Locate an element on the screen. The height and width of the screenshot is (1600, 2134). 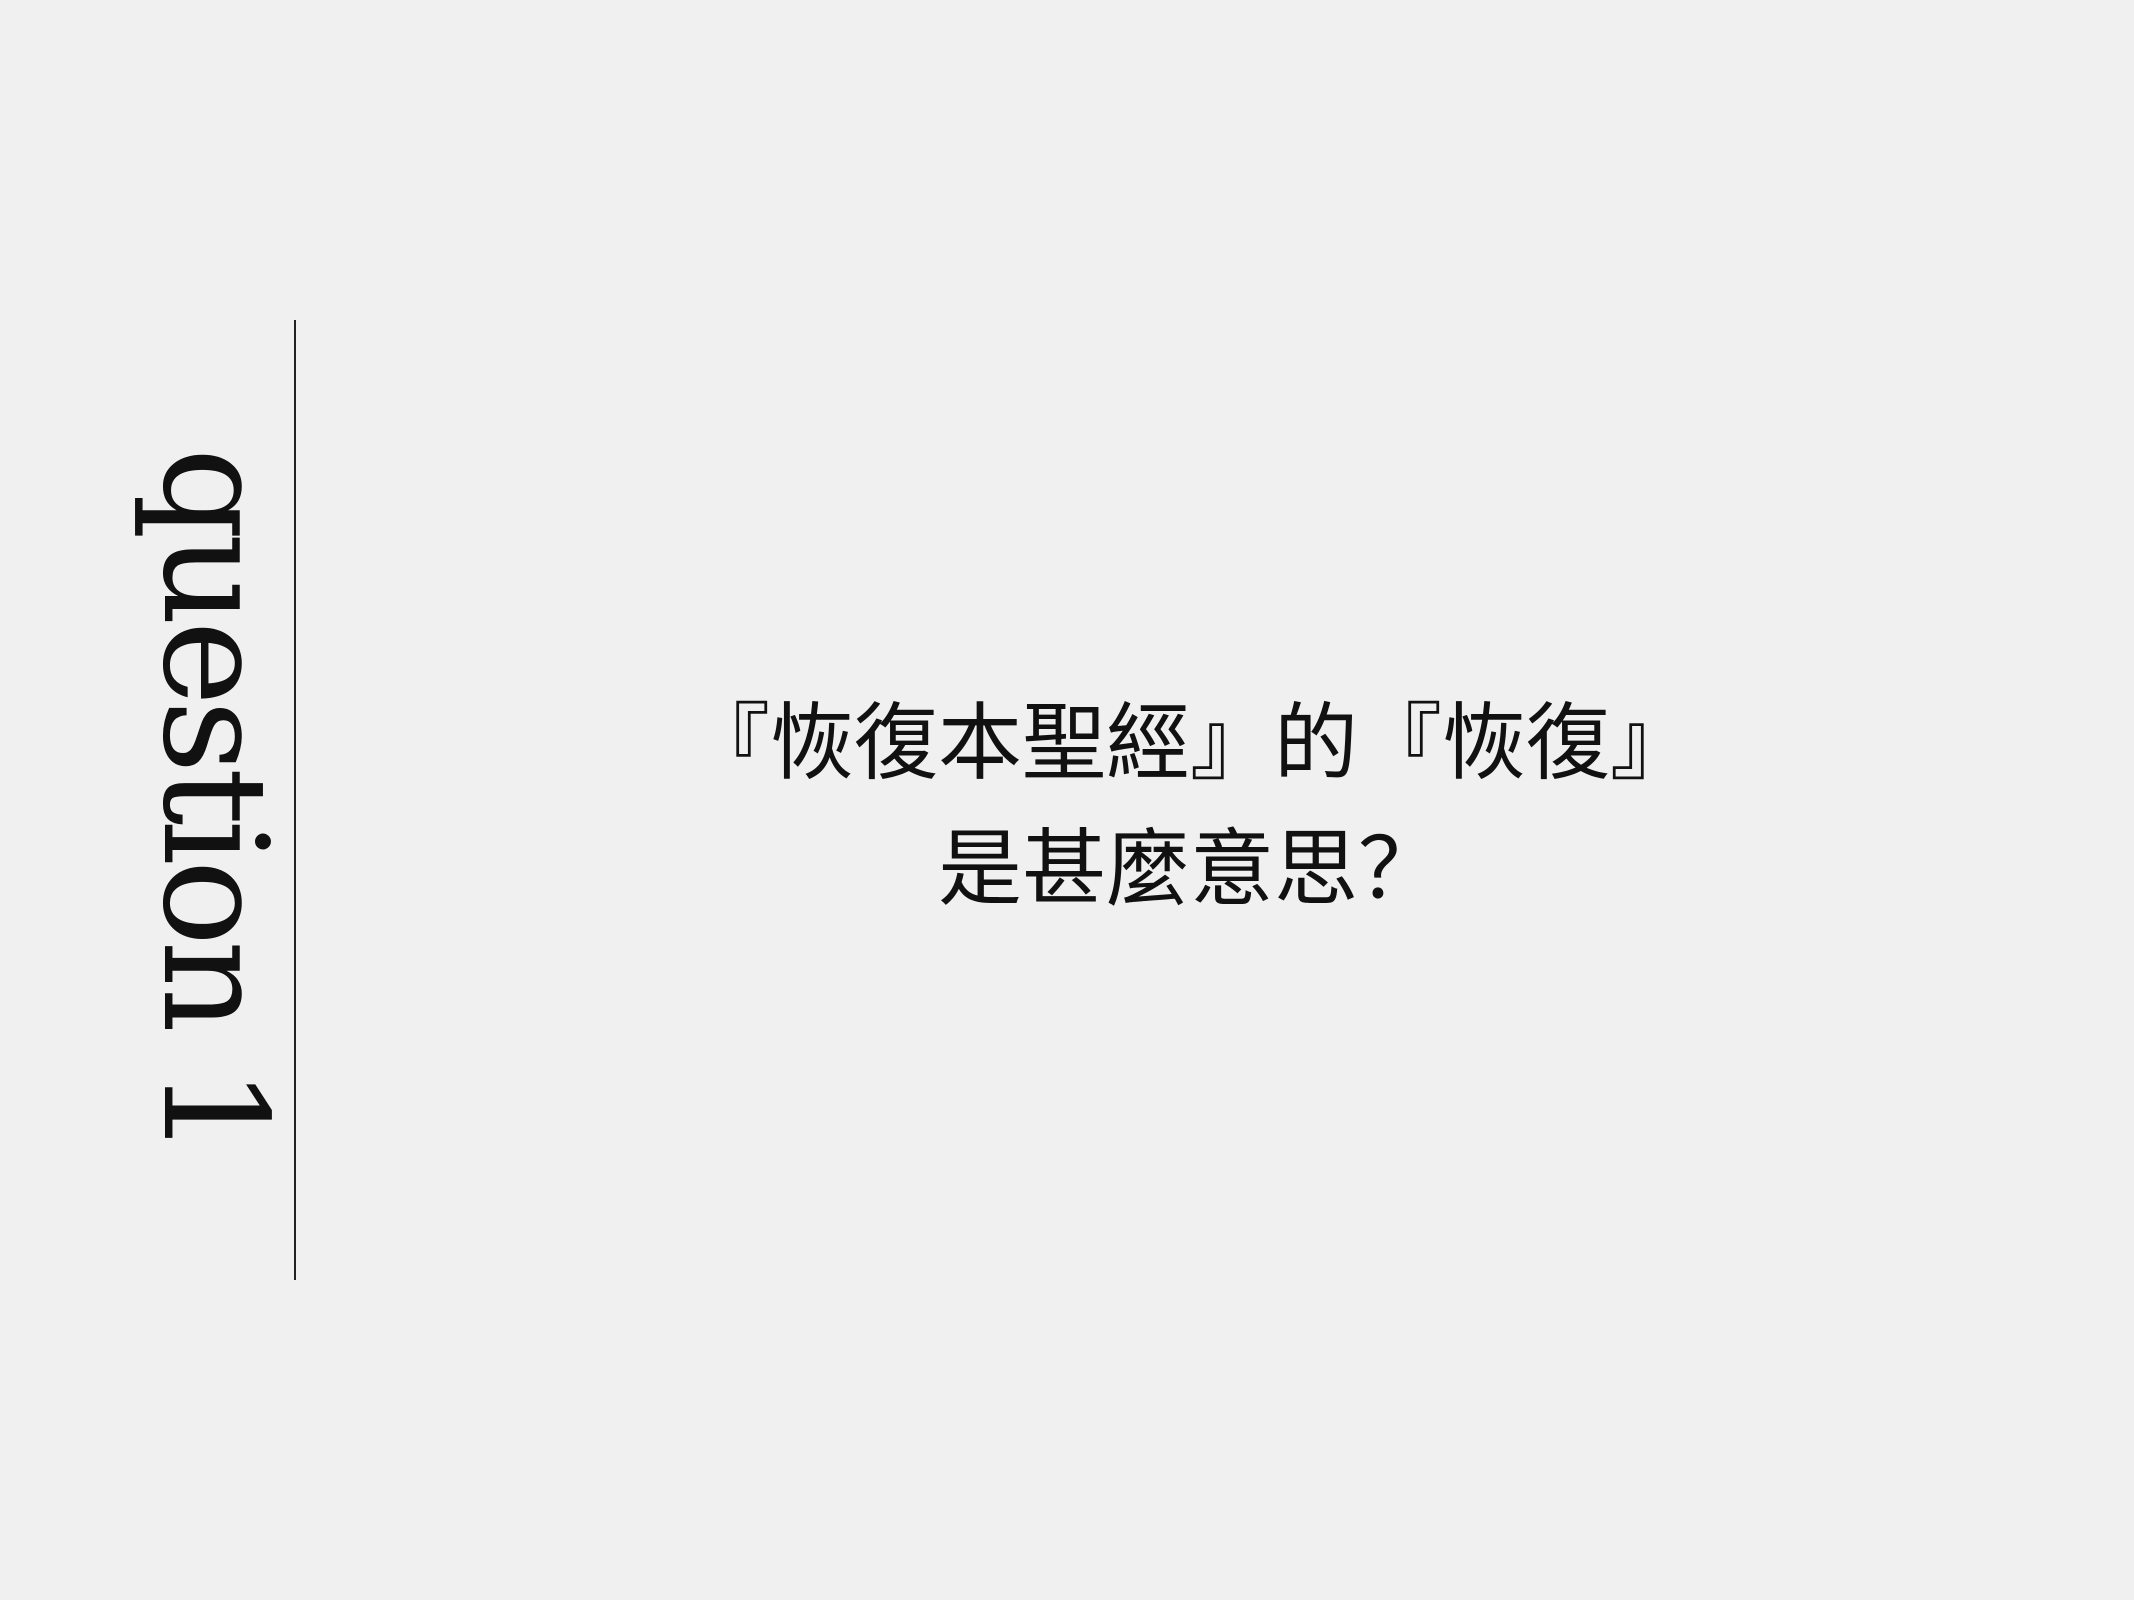
question-line-2: 是甚麼意思？ is located at coordinates (1189, 869).